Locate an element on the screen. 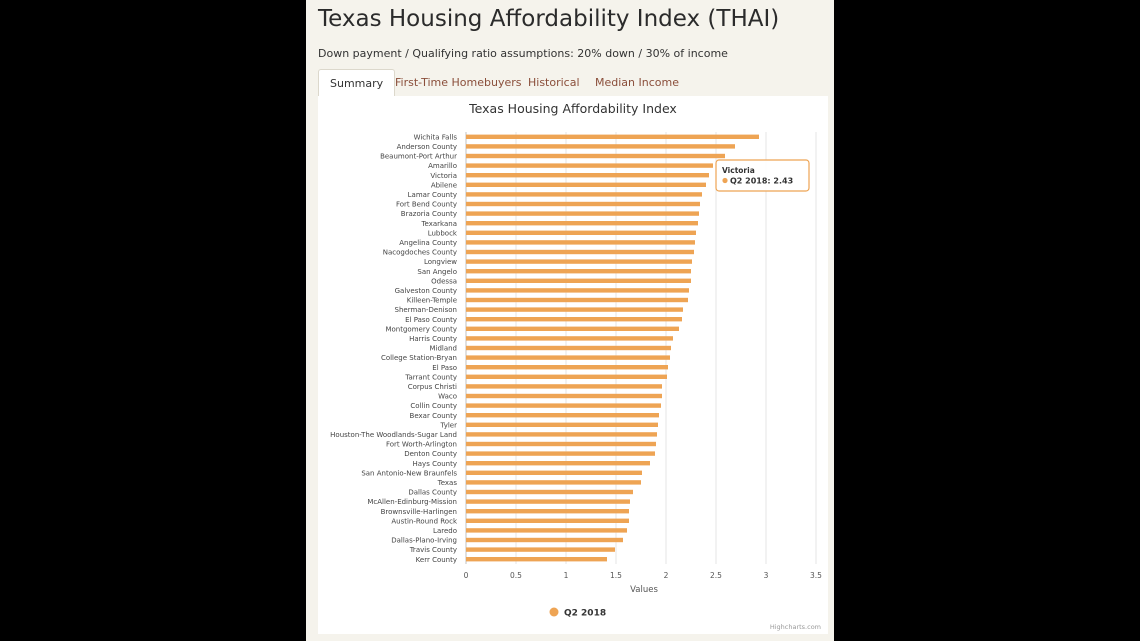  category-label: Beaumont-Port Arthur is located at coordinates (418, 157).